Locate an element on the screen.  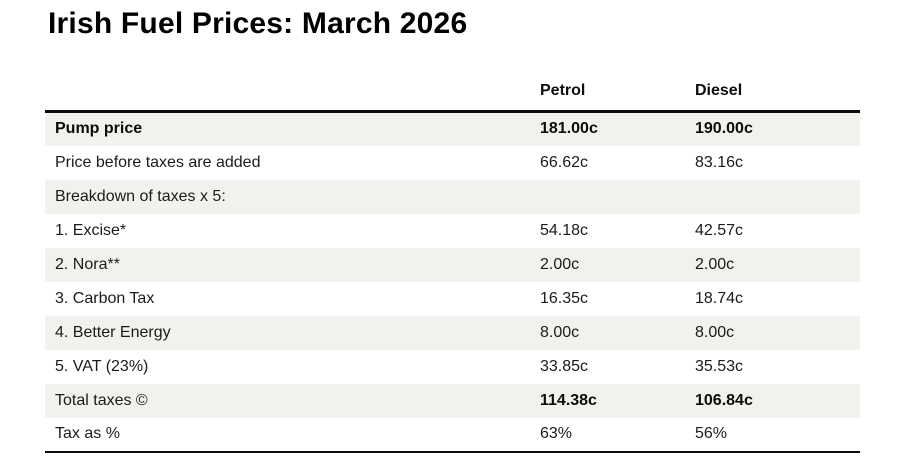
value-petrol: 54.18c is located at coordinates (564, 230).